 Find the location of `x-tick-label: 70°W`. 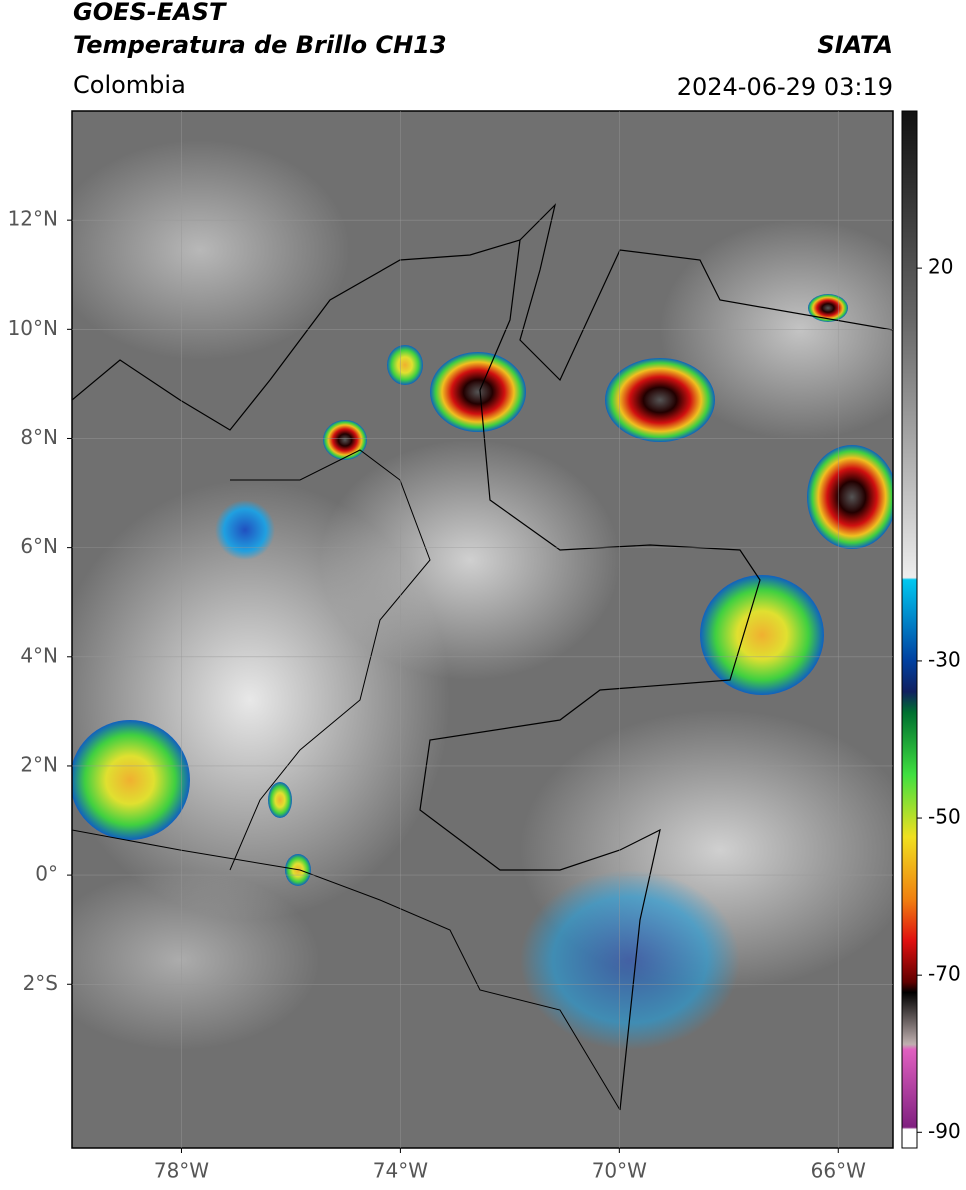

x-tick-label: 70°W is located at coordinates (619, 1171).